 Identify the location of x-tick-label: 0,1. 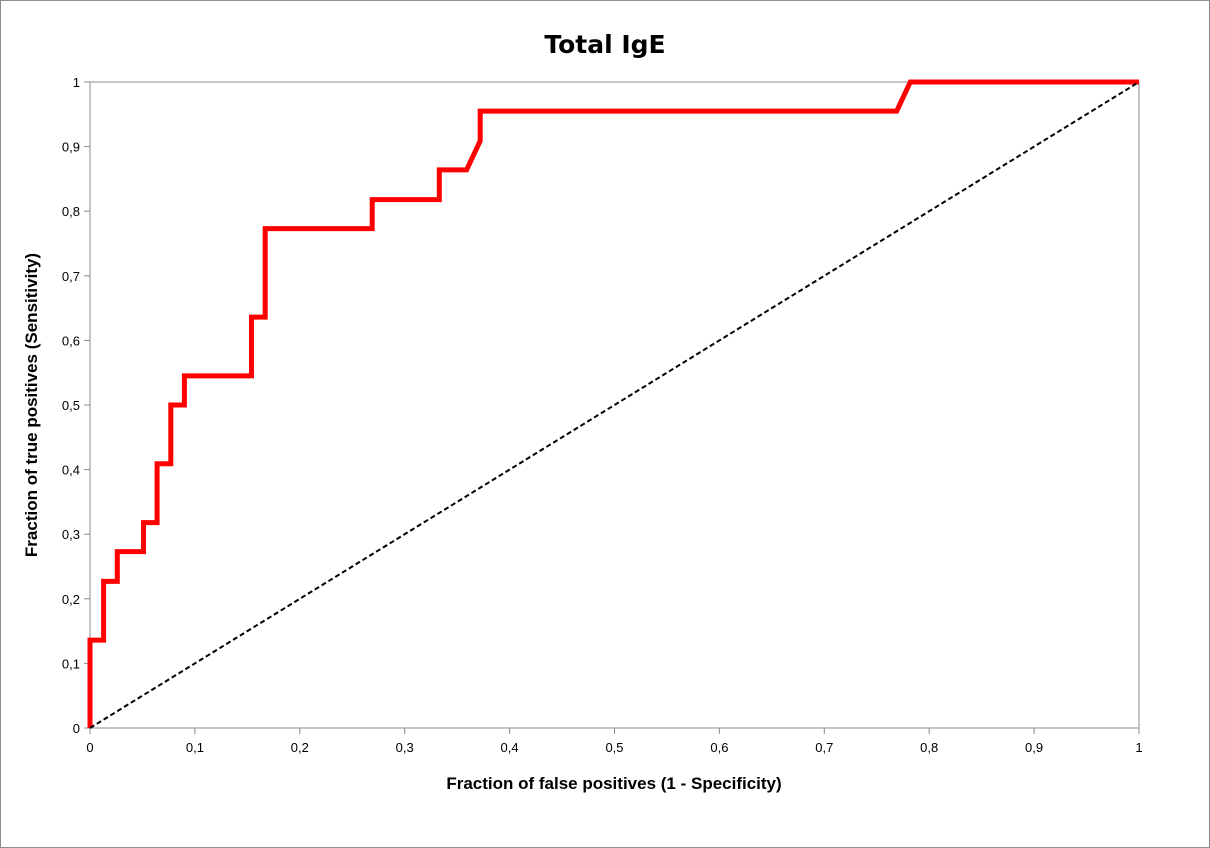
(195, 747).